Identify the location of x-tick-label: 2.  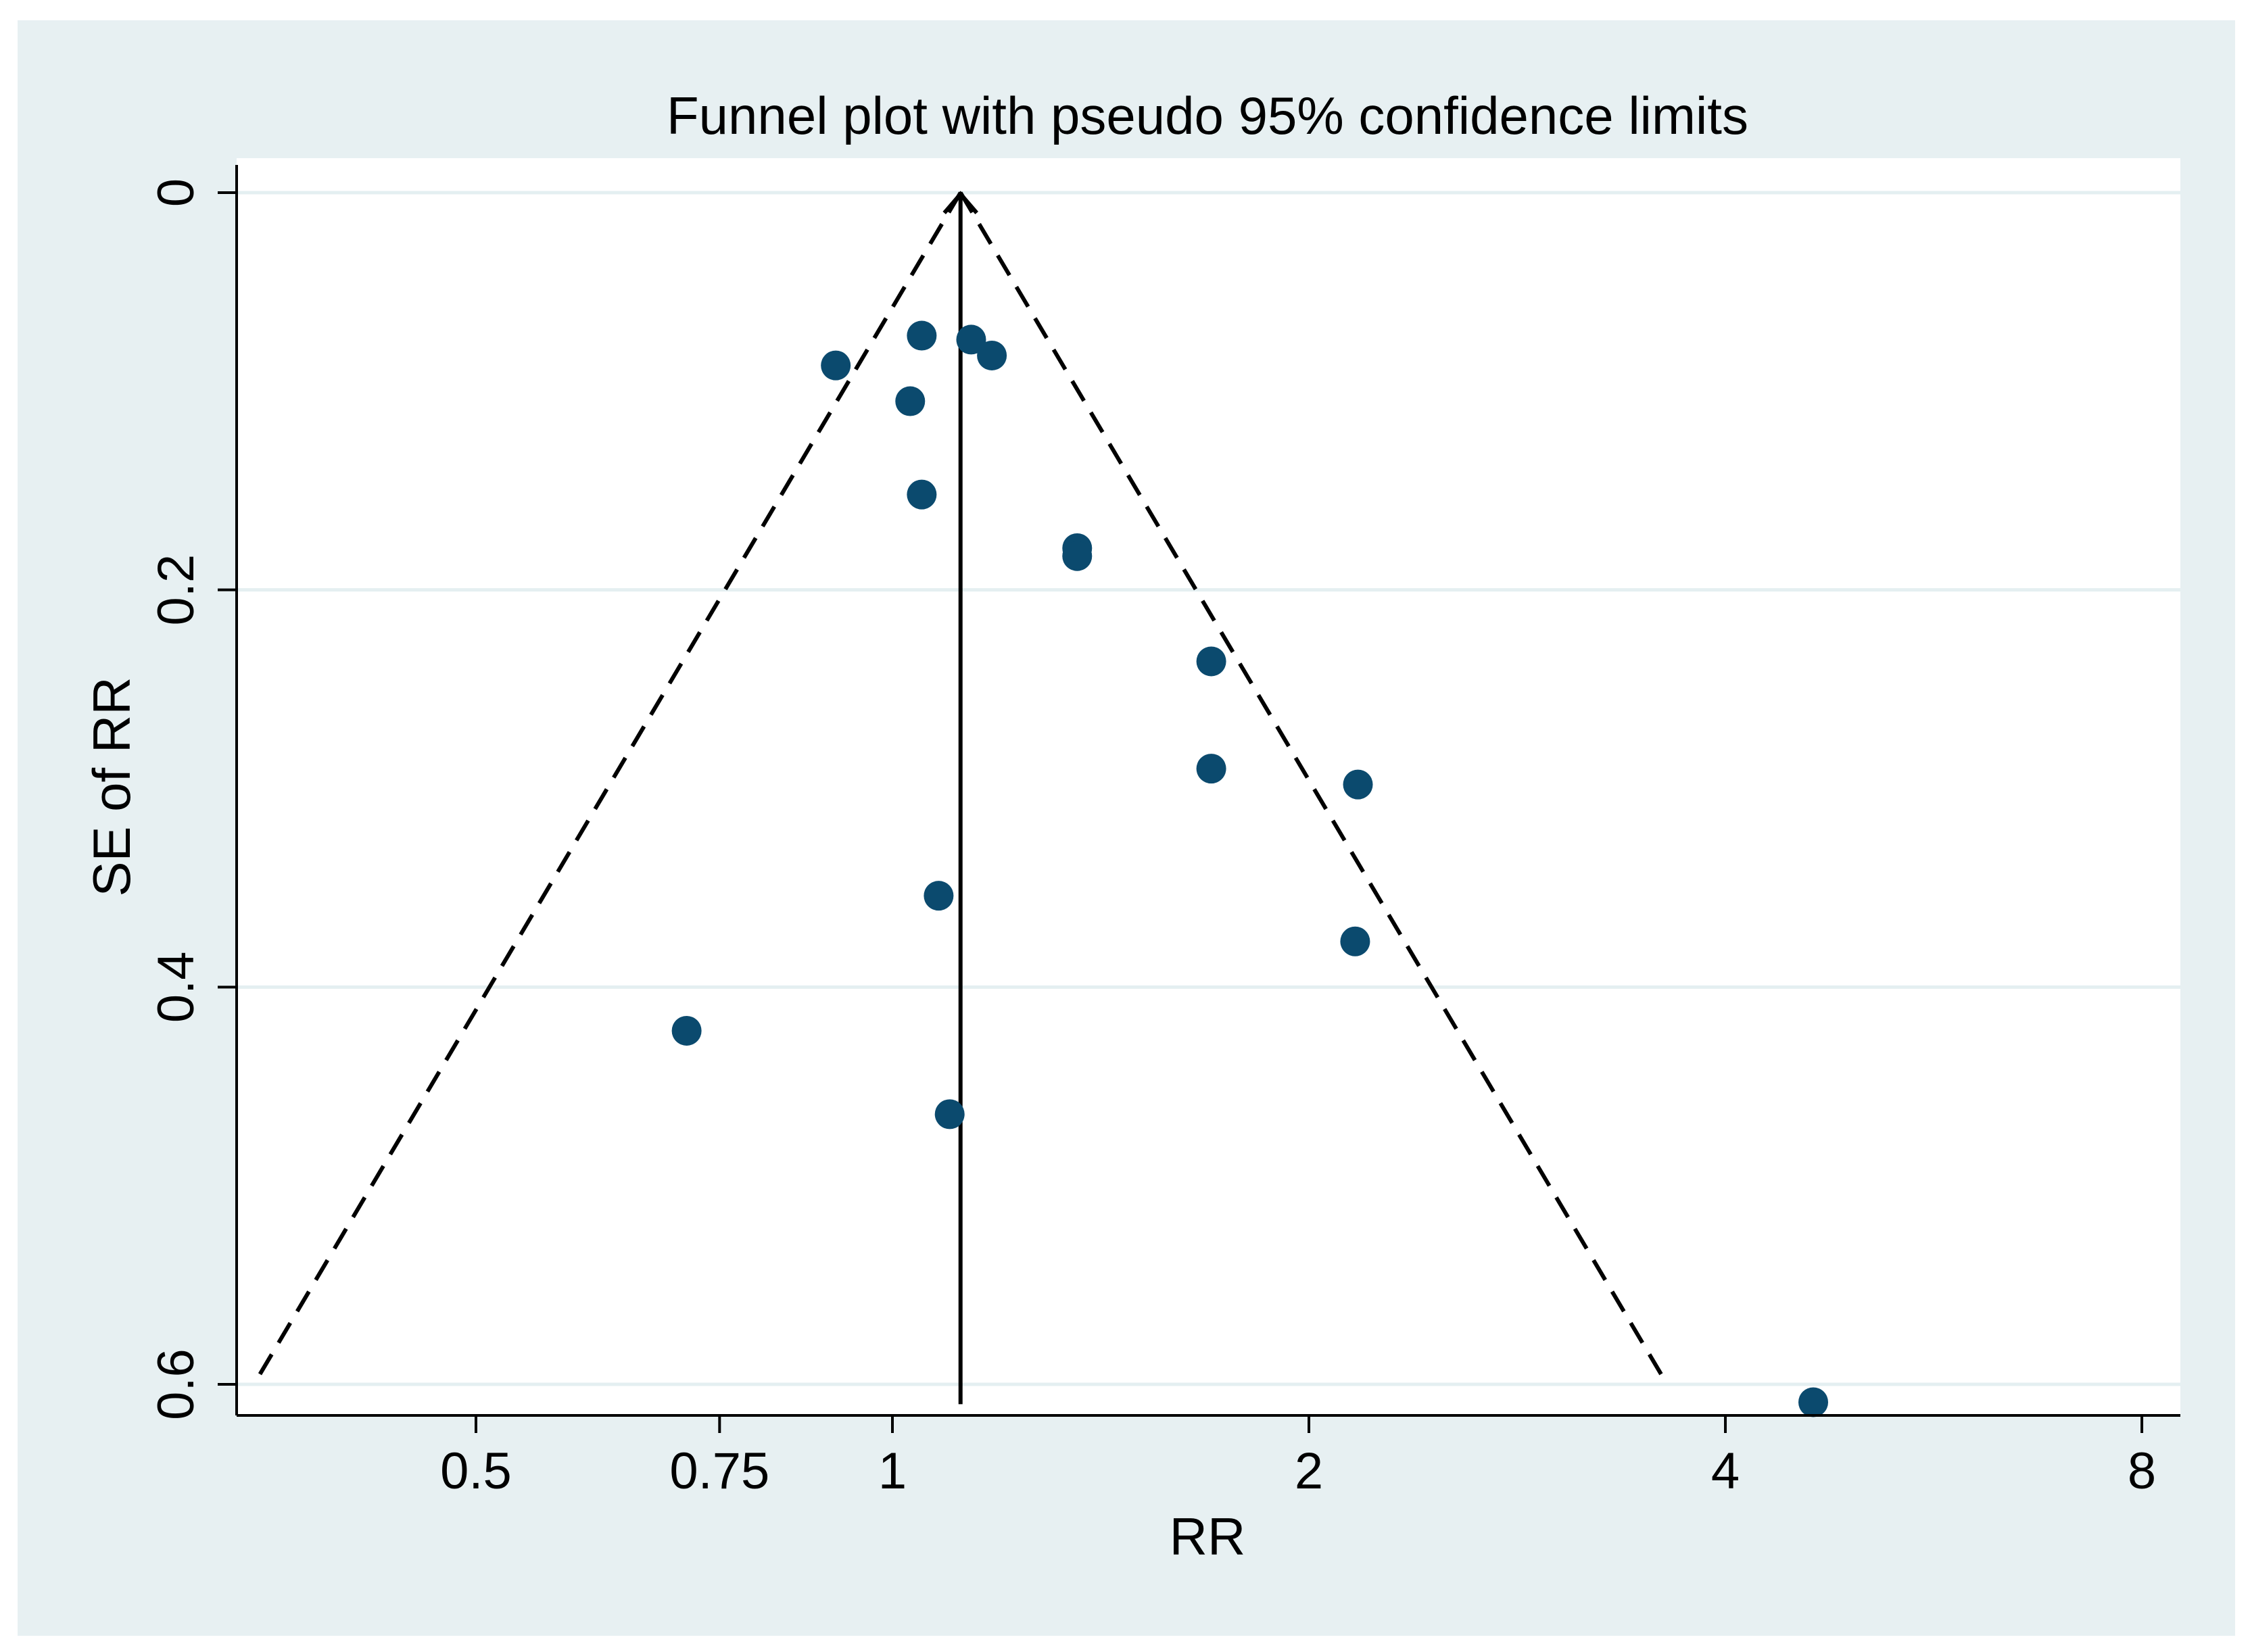
(1309, 1471).